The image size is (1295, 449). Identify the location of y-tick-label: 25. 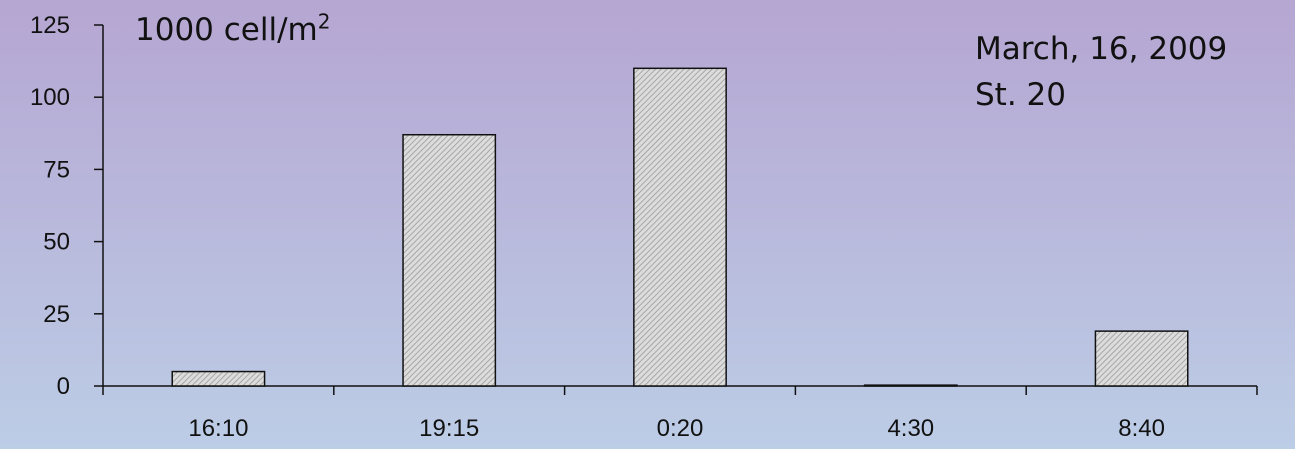
(56, 314).